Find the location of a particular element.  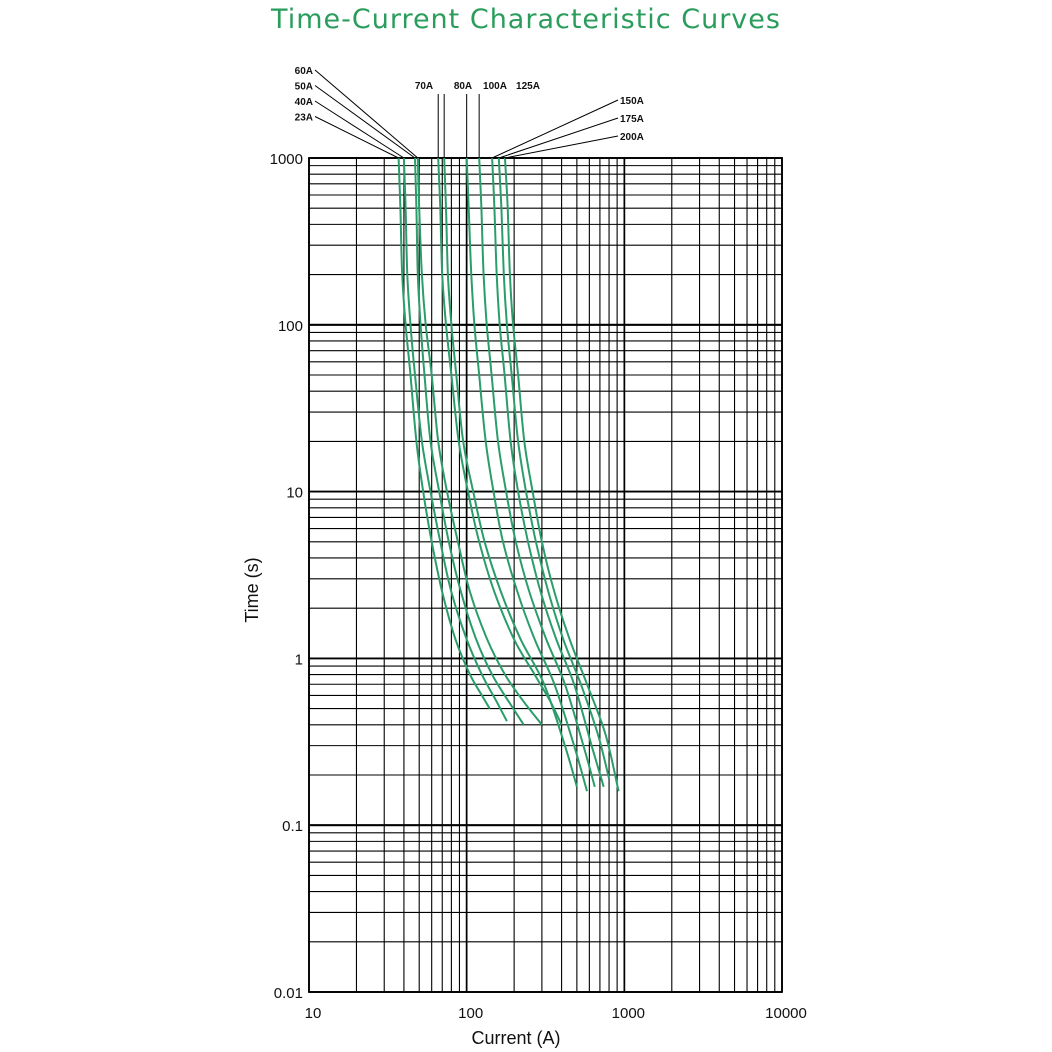

curve-label-200a: 200A is located at coordinates (632, 137).